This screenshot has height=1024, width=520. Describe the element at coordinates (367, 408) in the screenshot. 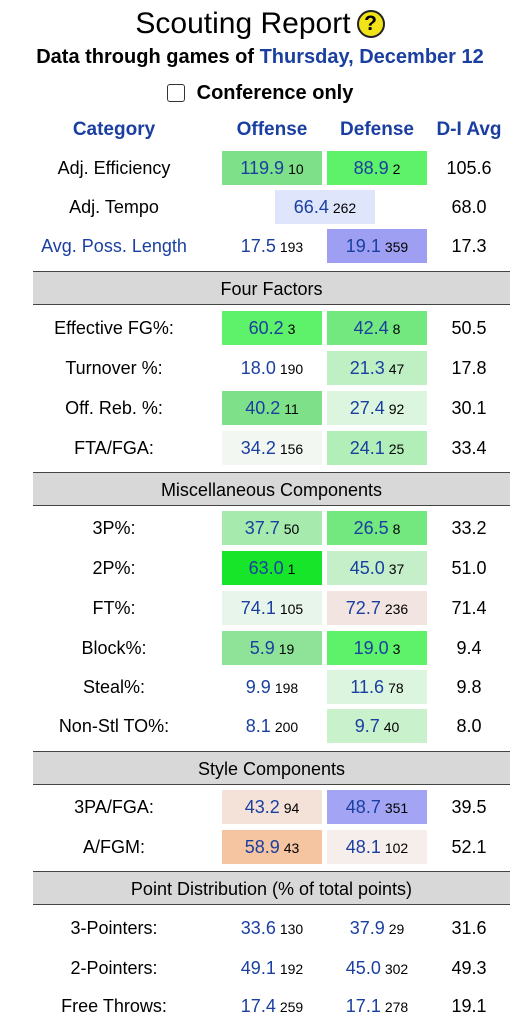

I see `defense-value: 27.4` at that location.